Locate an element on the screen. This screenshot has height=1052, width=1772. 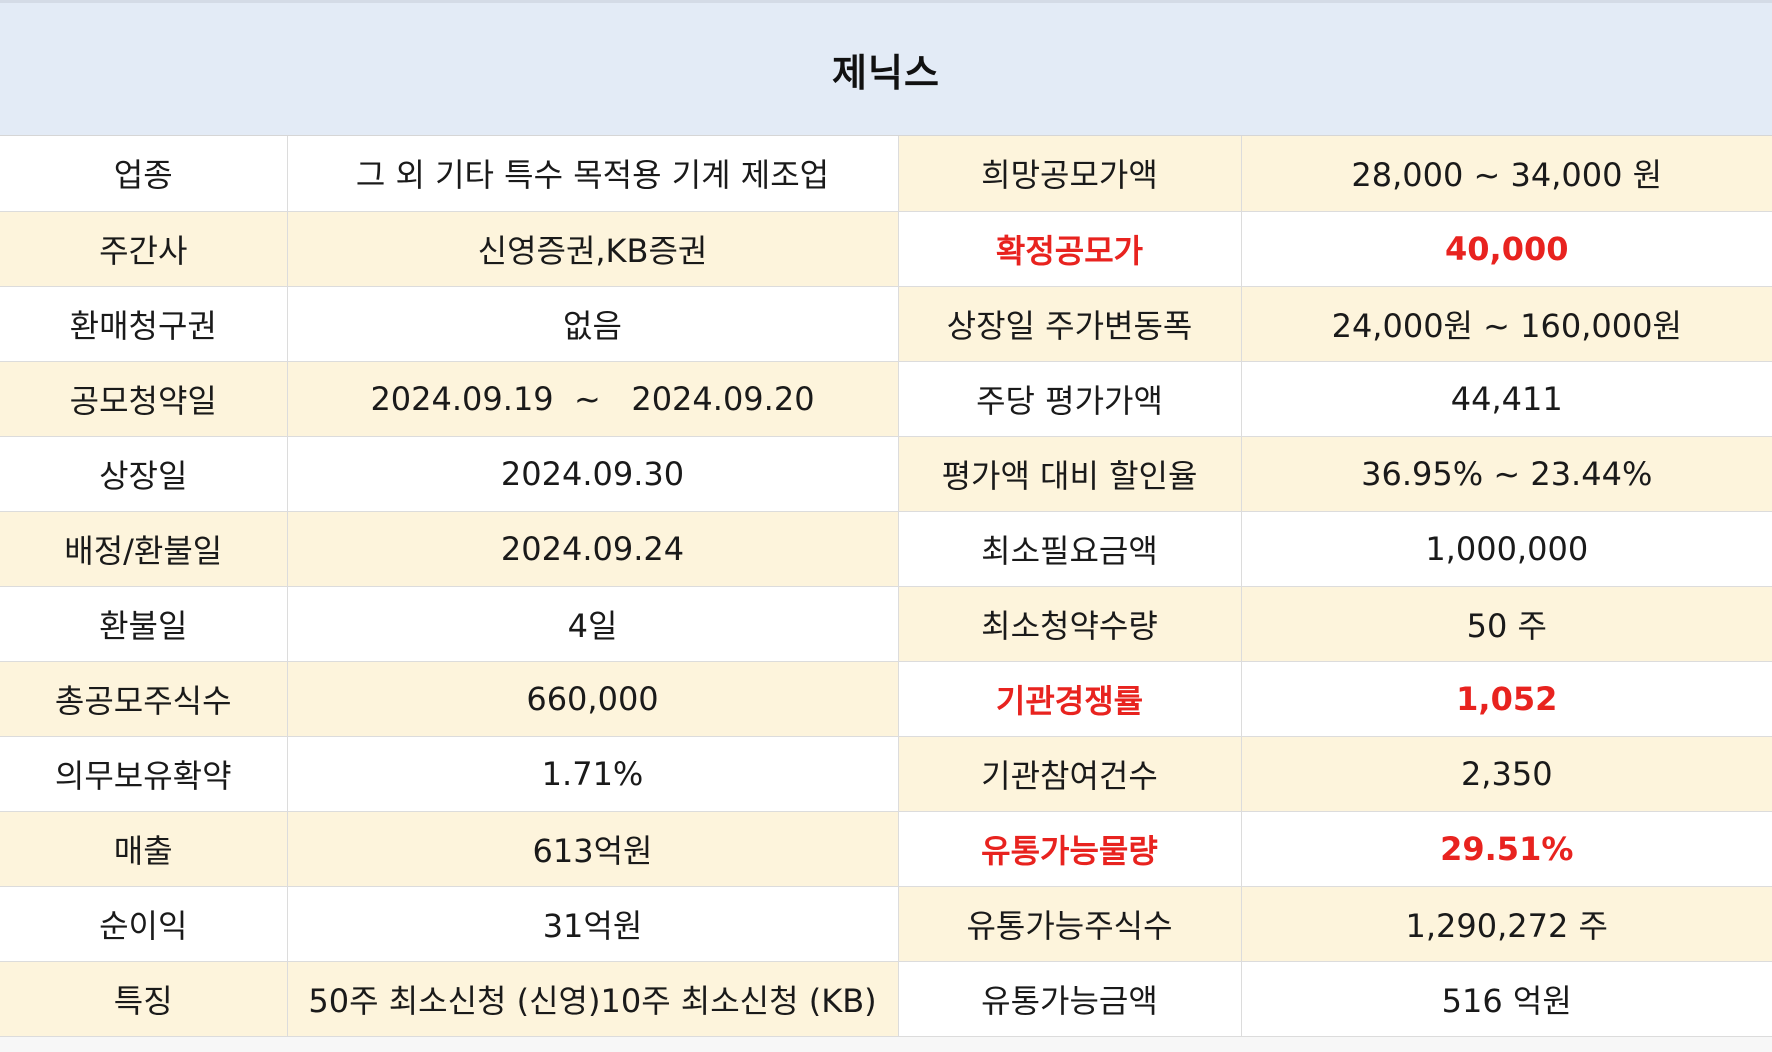
row-value-right: 50 주 is located at coordinates (1506, 624).